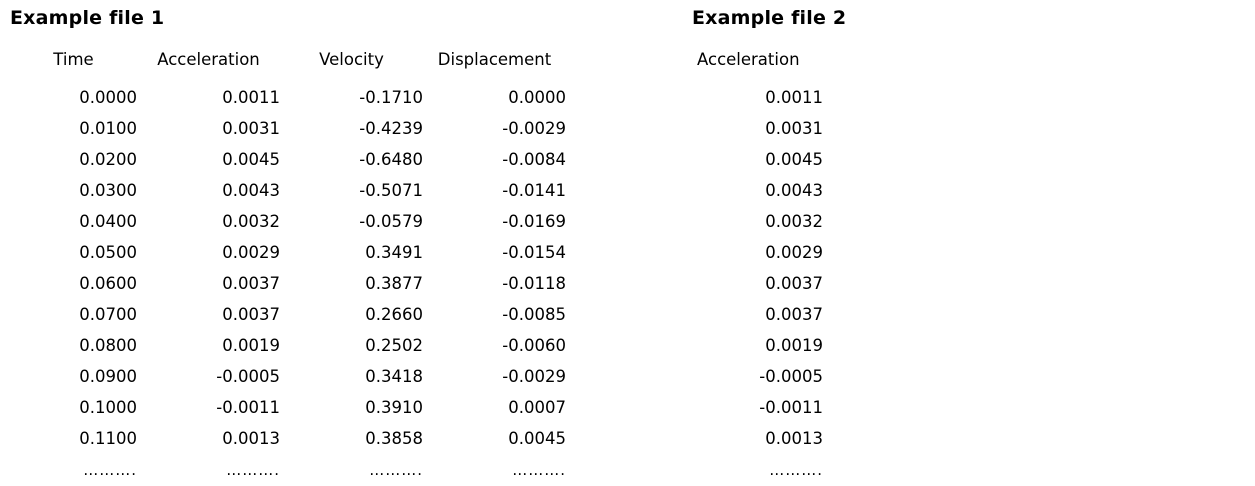 The height and width of the screenshot is (486, 1255). Describe the element at coordinates (769, 18) in the screenshot. I see `example-file-2-title: Example file 2` at that location.